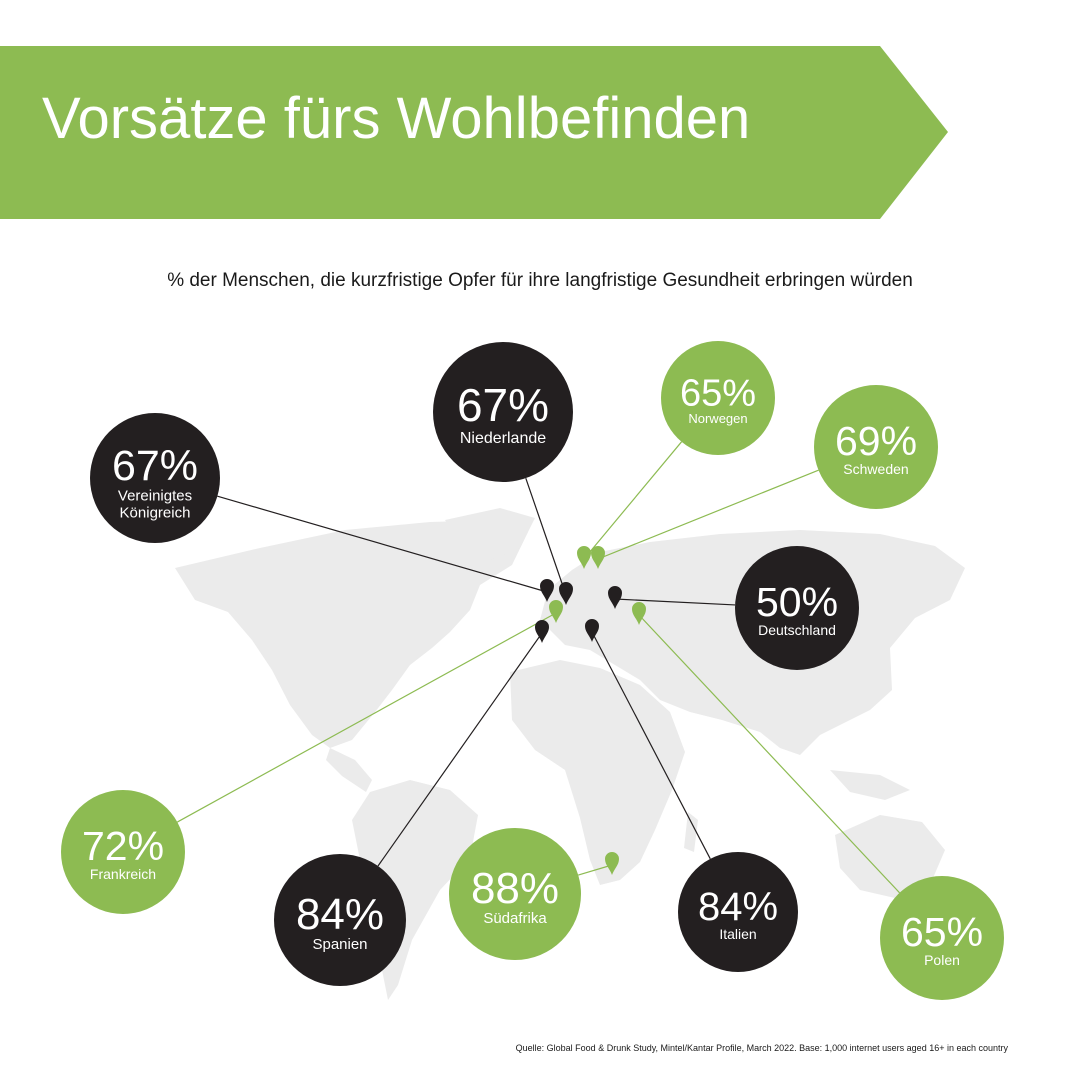 This screenshot has width=1080, height=1080. Describe the element at coordinates (942, 960) in the screenshot. I see `country-label-polen: Polen` at that location.